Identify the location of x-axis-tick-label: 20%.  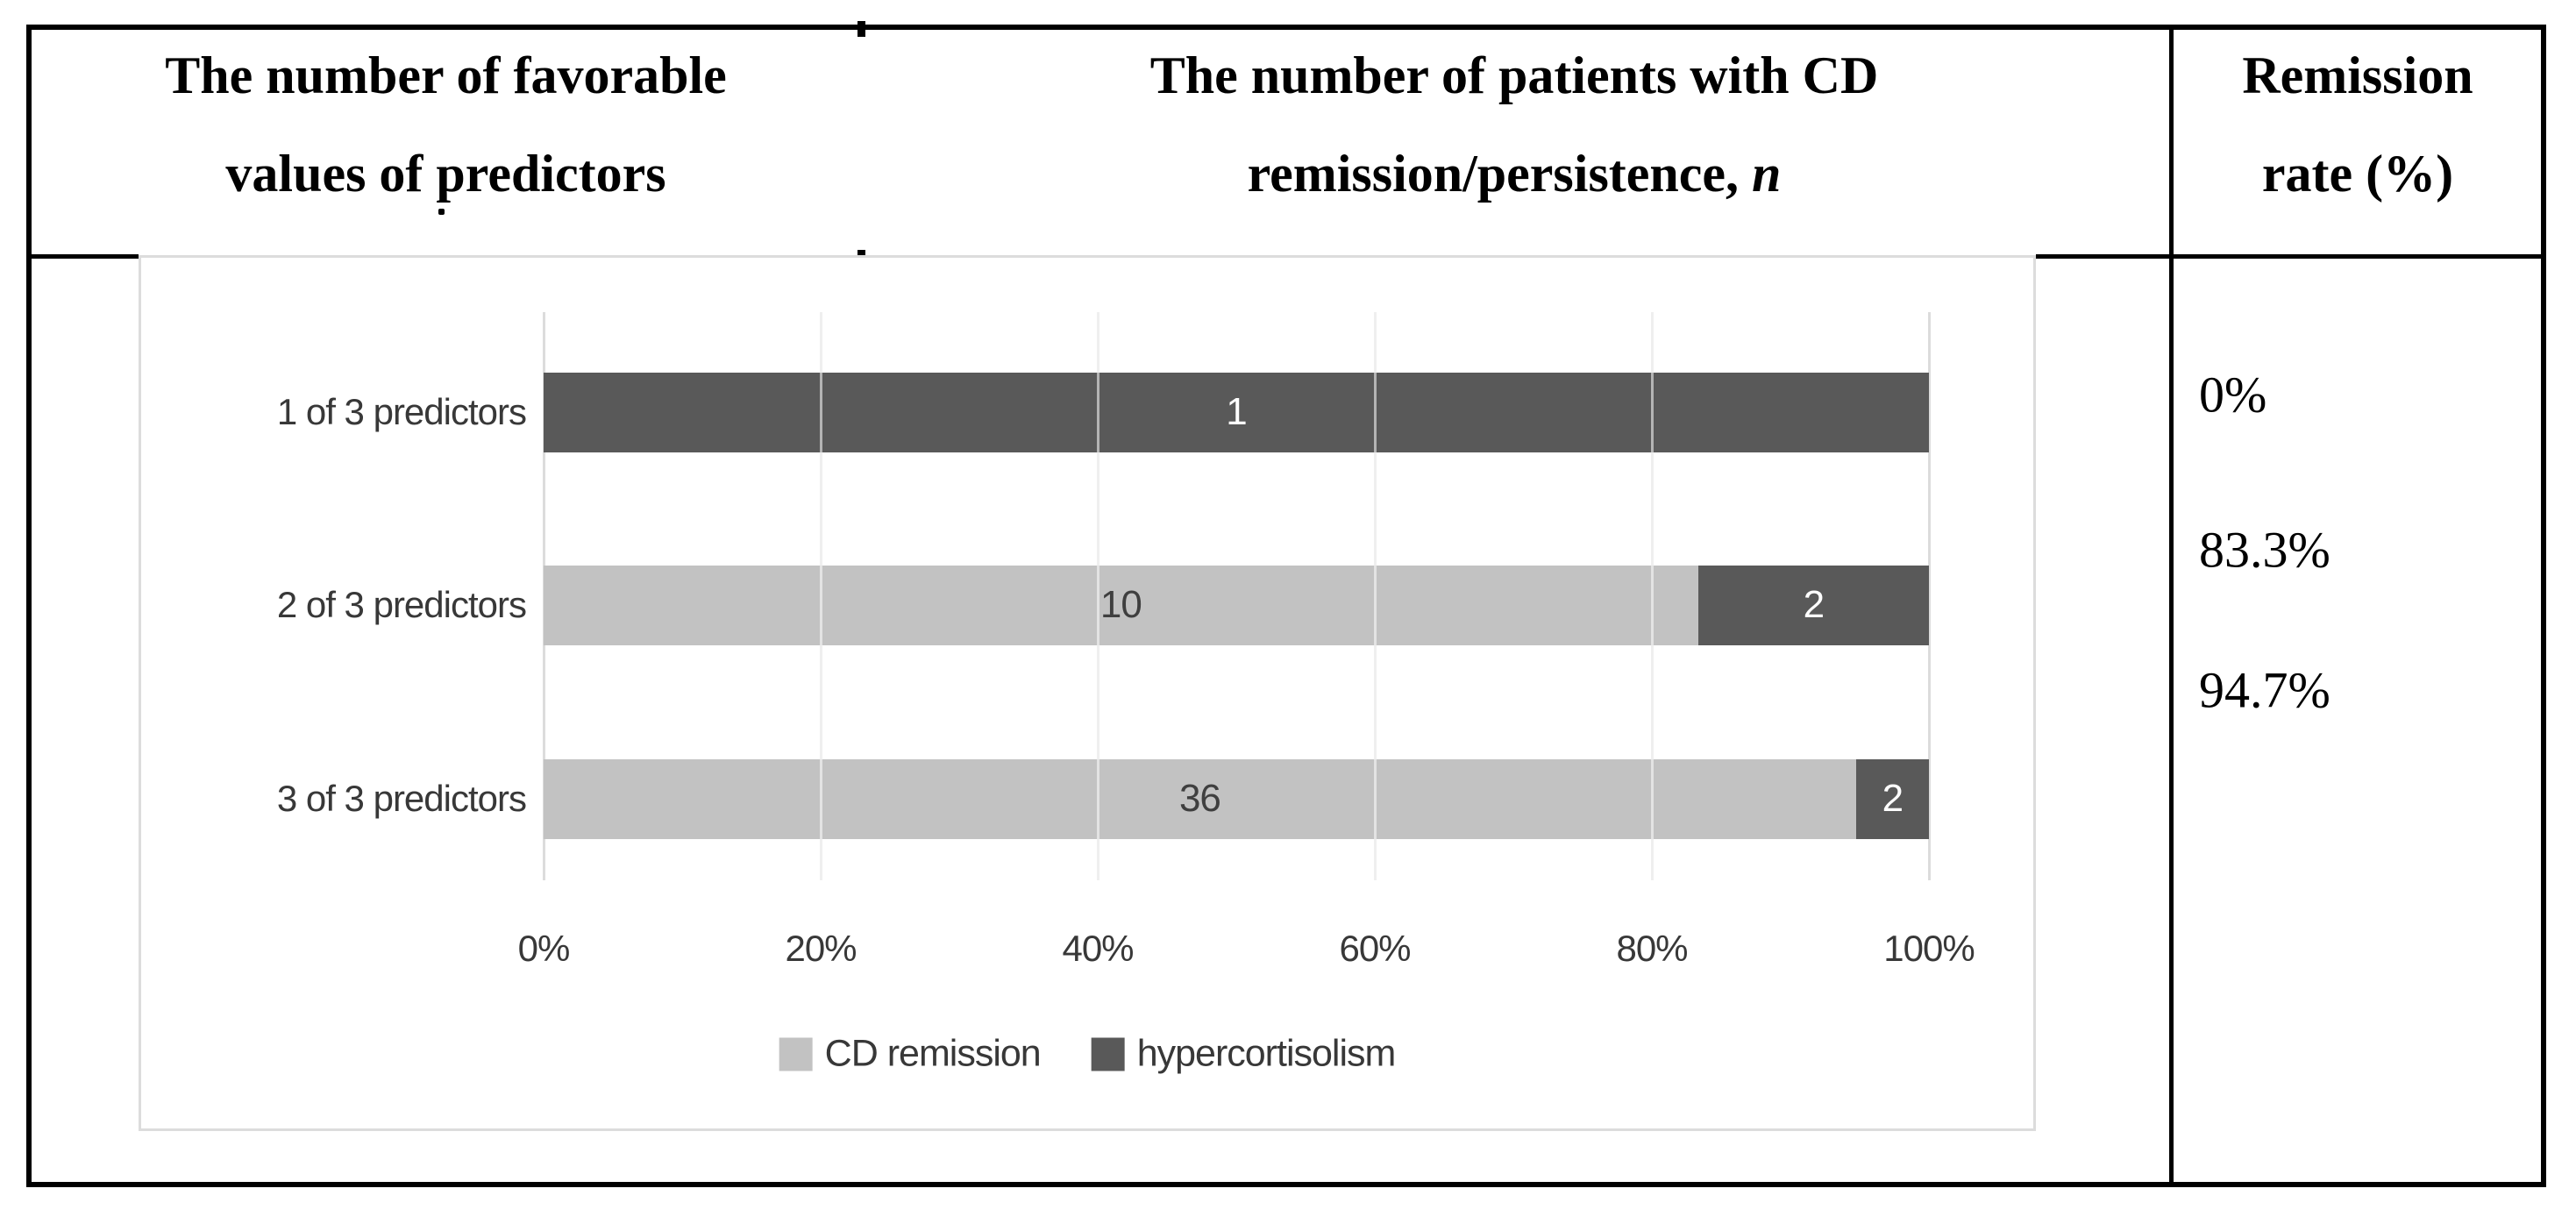
(821, 948).